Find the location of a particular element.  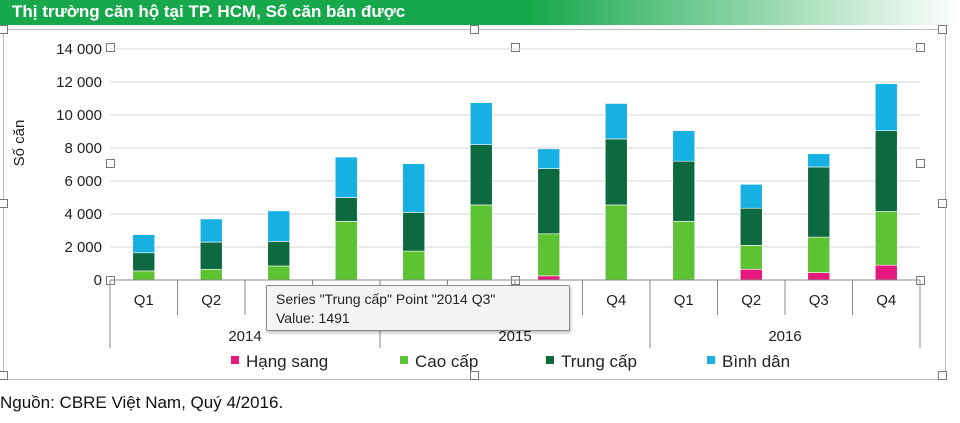

legend-label: Trung cấp is located at coordinates (599, 361).